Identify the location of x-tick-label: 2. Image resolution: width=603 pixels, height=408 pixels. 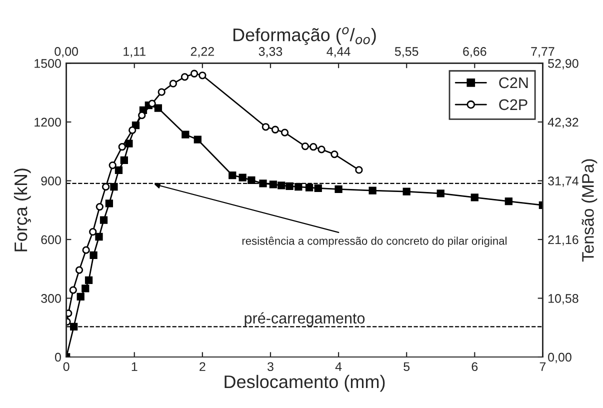
(203, 366).